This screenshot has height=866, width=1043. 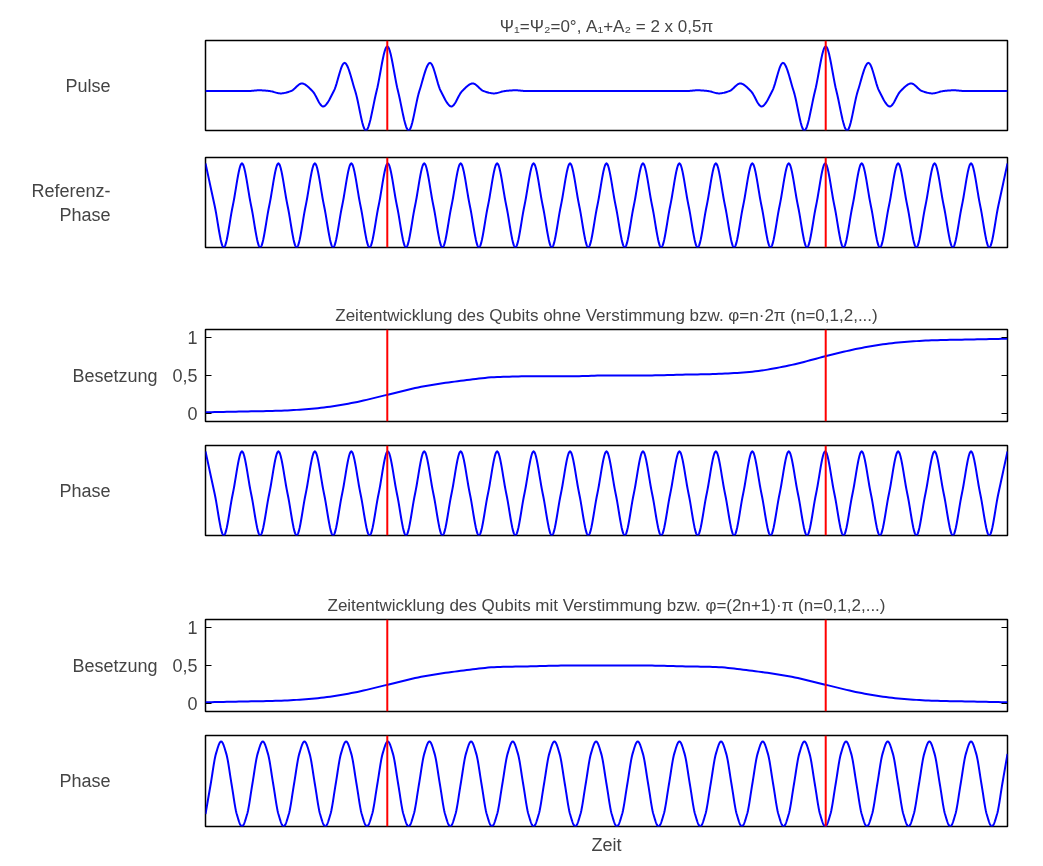 I want to click on chart-title: Zeitentwicklung des Qubits ohne Verstimmung bzw. φ=n·2π (n=0,1,2,...), so click(x=606, y=315).